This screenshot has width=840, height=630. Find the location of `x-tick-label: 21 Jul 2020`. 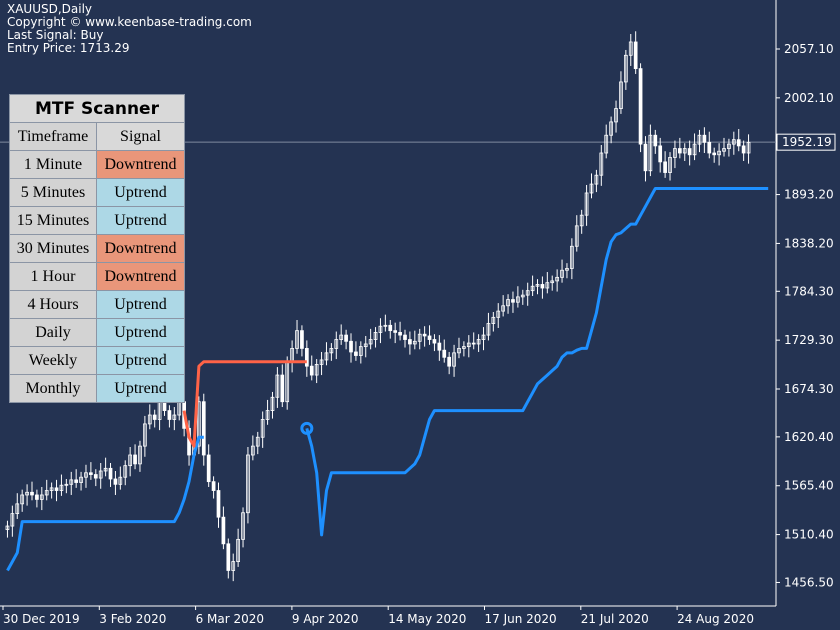

x-tick-label: 21 Jul 2020 is located at coordinates (615, 619).